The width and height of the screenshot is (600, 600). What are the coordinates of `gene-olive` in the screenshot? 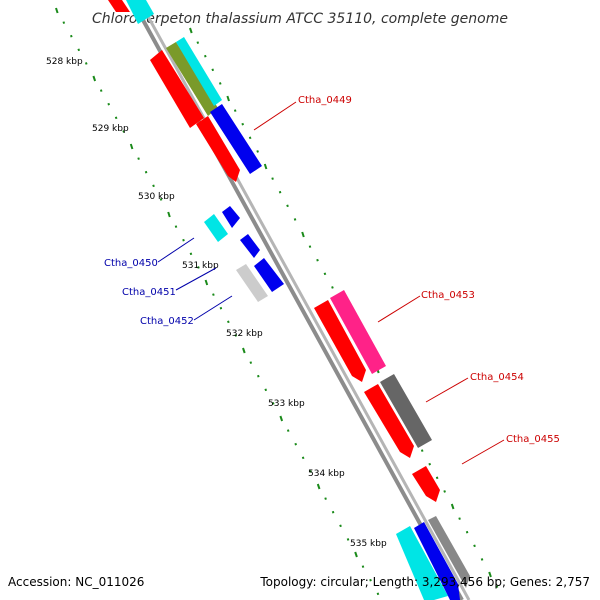 It's located at (192, 79).